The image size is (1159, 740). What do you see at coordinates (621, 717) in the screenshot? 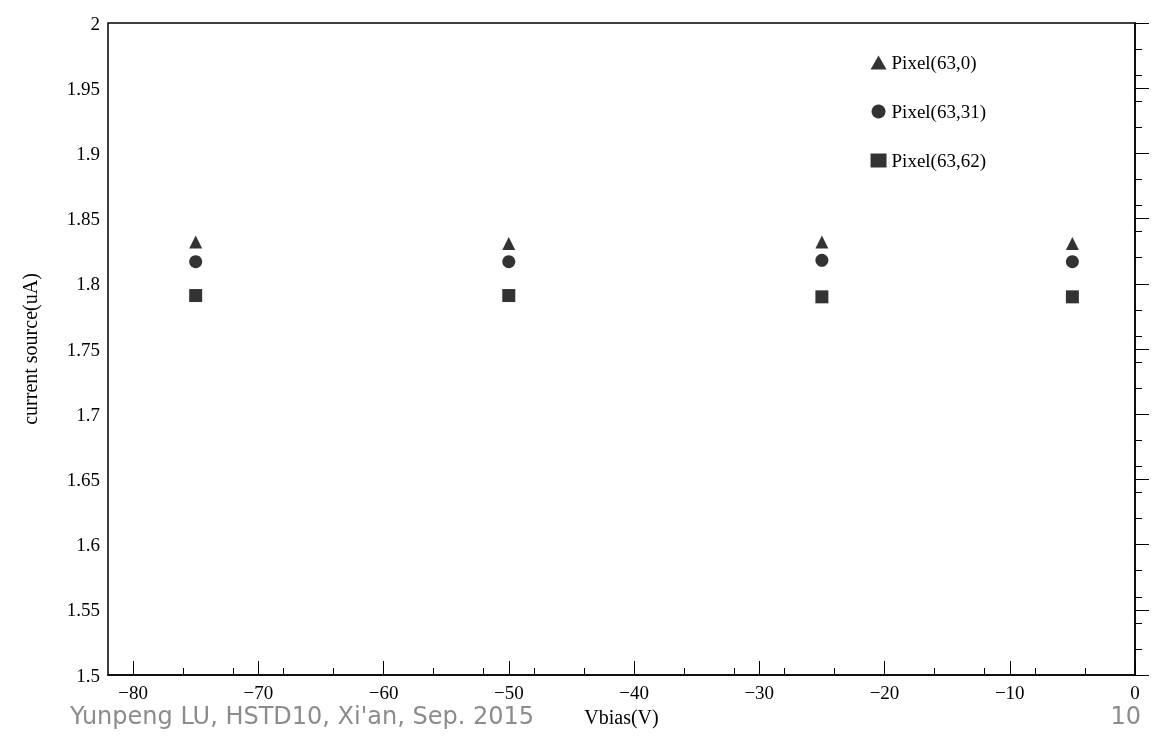
I see `x-axis-title: Vbias(V)` at bounding box center [621, 717].